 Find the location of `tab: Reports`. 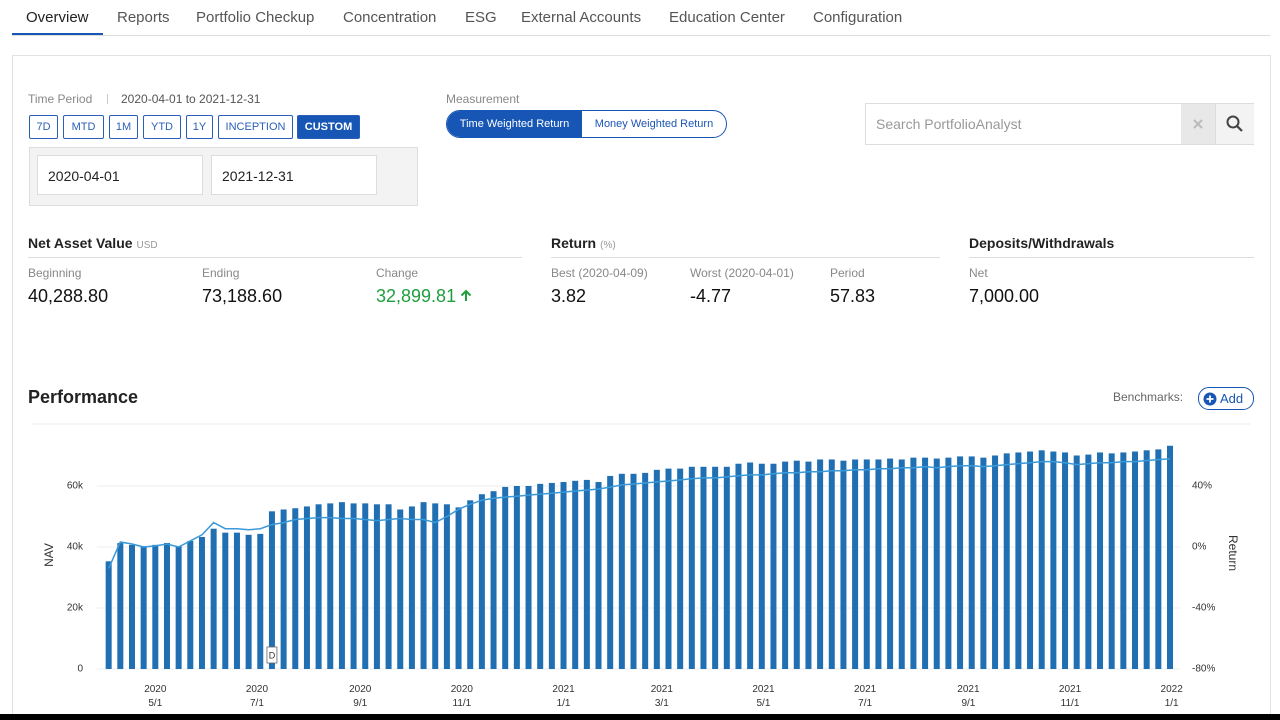

tab: Reports is located at coordinates (143, 17).